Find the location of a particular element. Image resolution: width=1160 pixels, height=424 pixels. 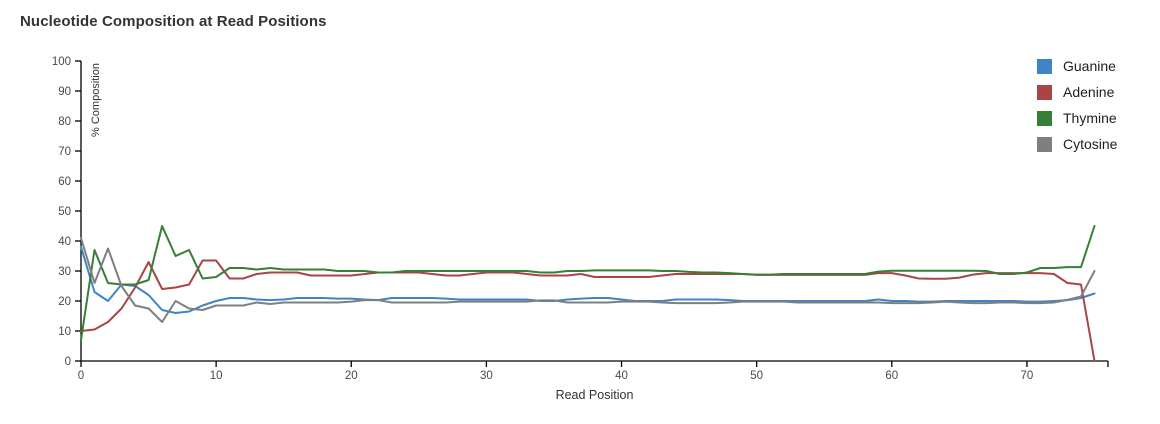

legend-item-guanine: Guanine is located at coordinates (1077, 66).